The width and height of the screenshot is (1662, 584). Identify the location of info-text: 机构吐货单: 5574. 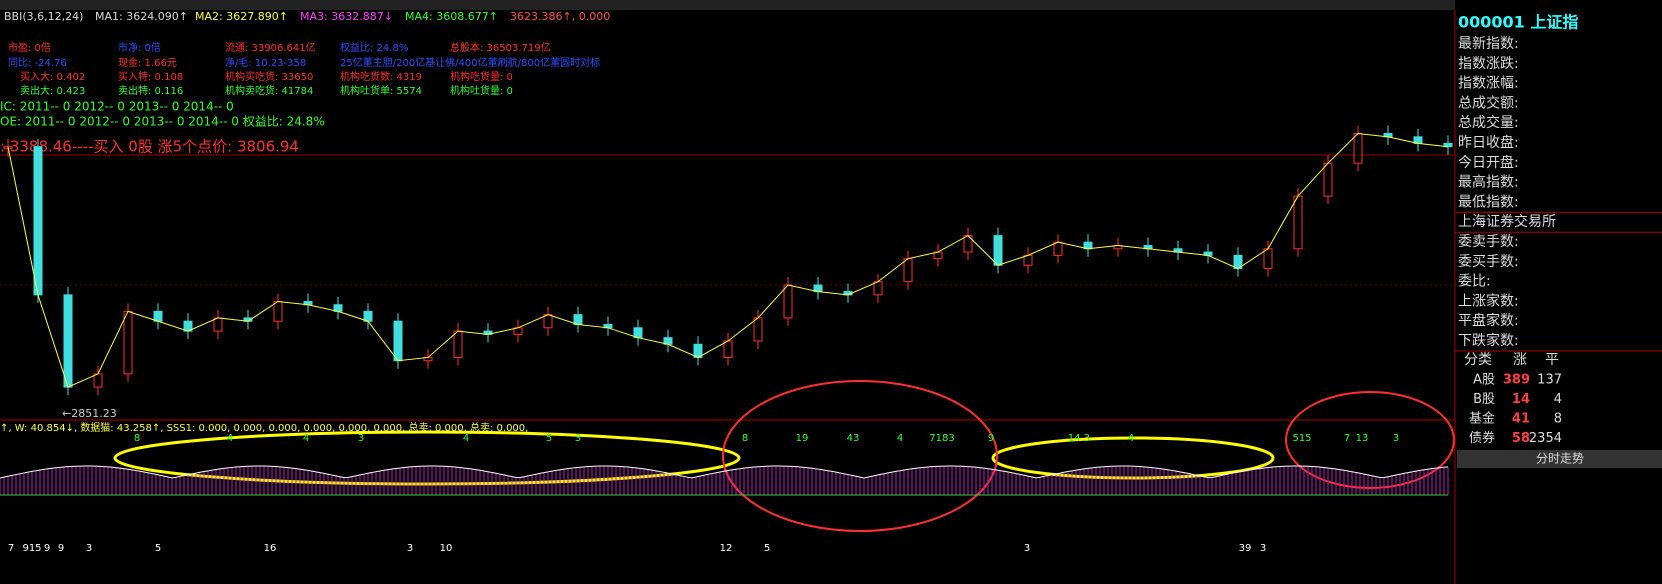
(381, 90).